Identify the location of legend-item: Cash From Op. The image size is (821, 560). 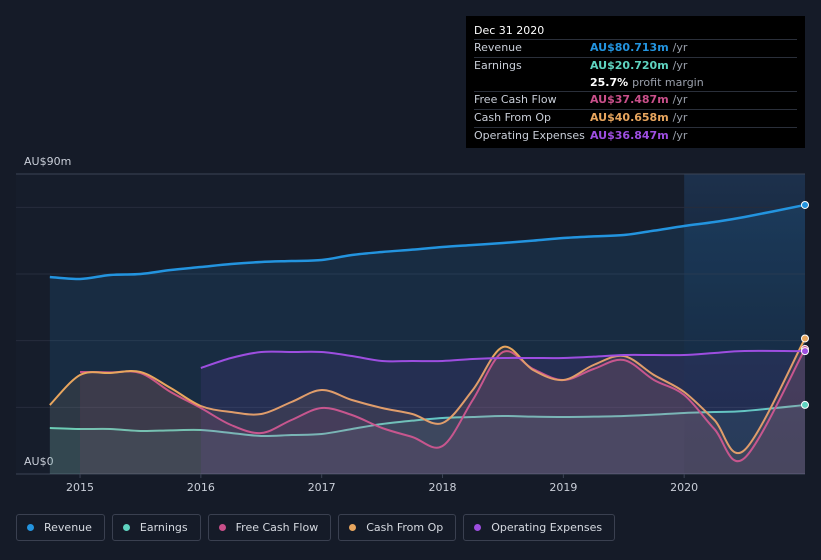
(397, 527).